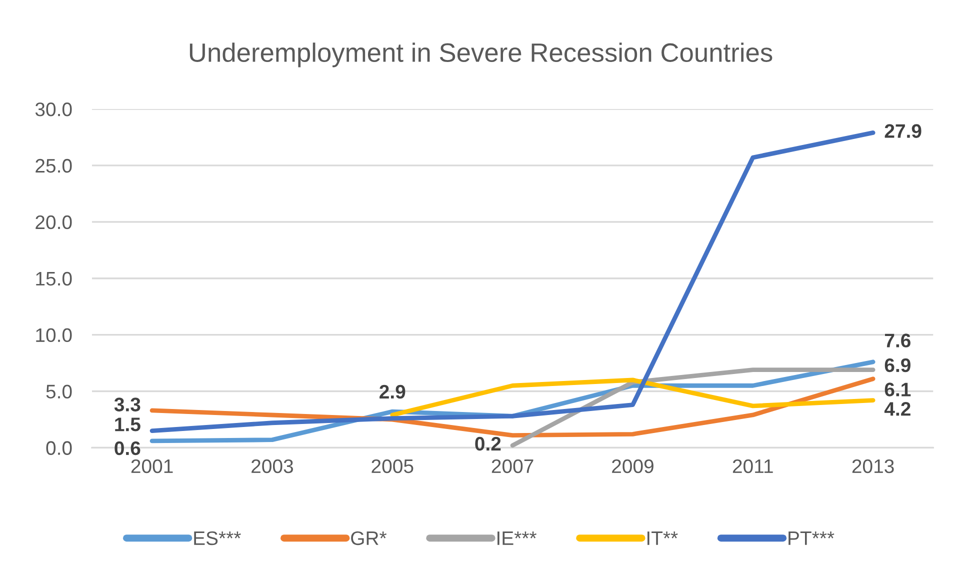 Image resolution: width=961 pixels, height=578 pixels. What do you see at coordinates (272, 466) in the screenshot?
I see `x-tick-label: 2003` at bounding box center [272, 466].